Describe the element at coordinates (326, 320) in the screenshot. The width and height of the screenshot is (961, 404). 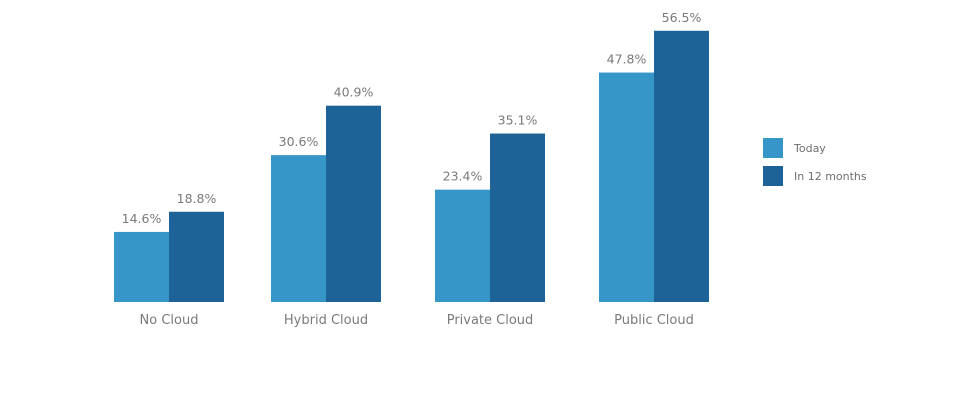
I see `category-label-hybrid-cloud: Hybrid Cloud` at that location.